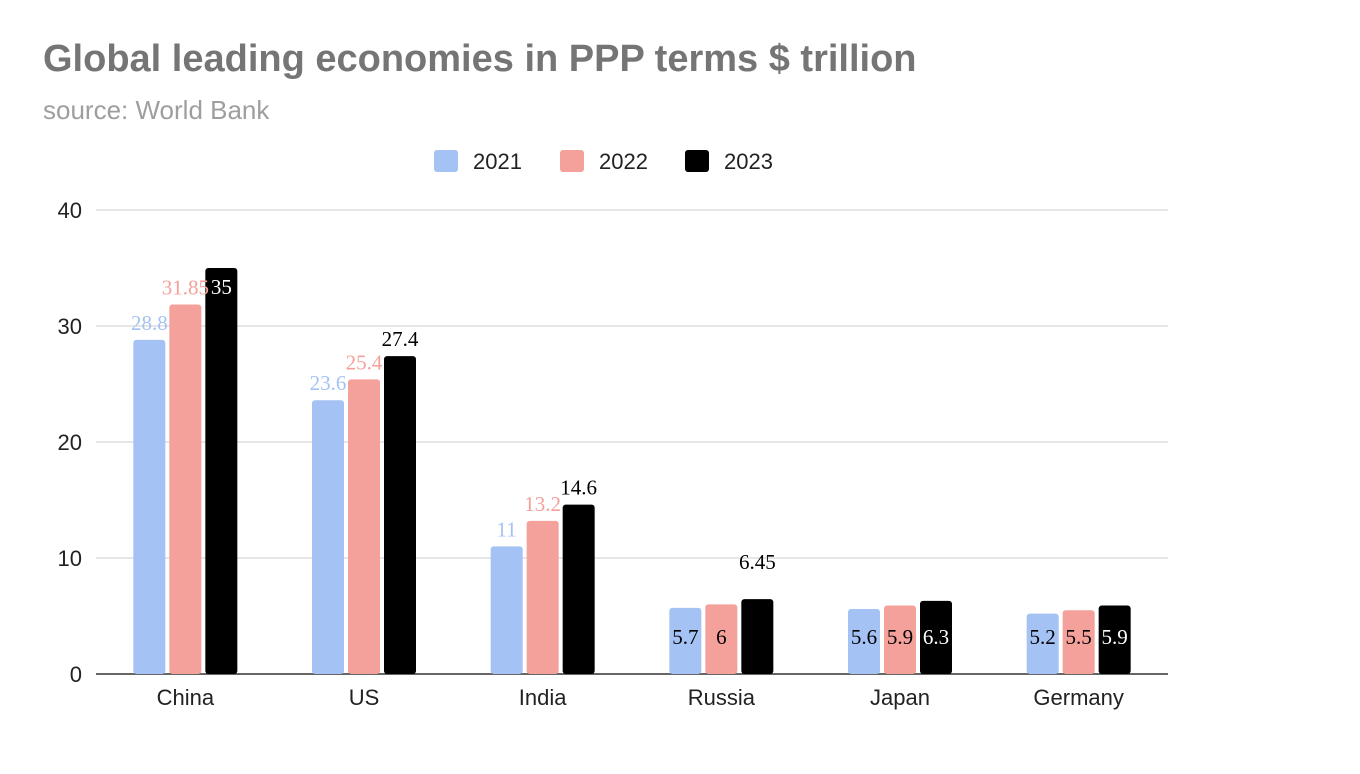 This screenshot has width=1360, height=774. I want to click on bar-2022-china, so click(185, 489).